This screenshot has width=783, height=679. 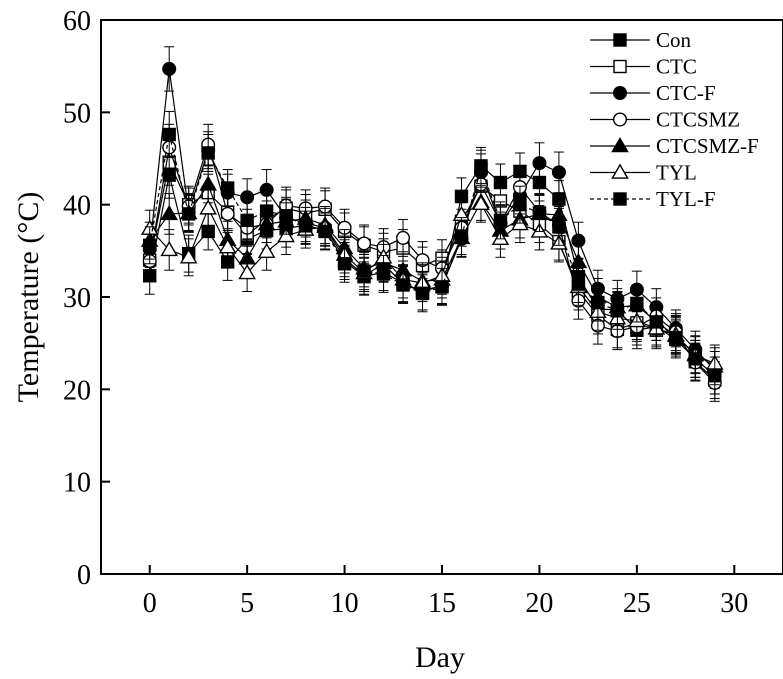 I want to click on x-tick-label: 30, so click(x=734, y=603).